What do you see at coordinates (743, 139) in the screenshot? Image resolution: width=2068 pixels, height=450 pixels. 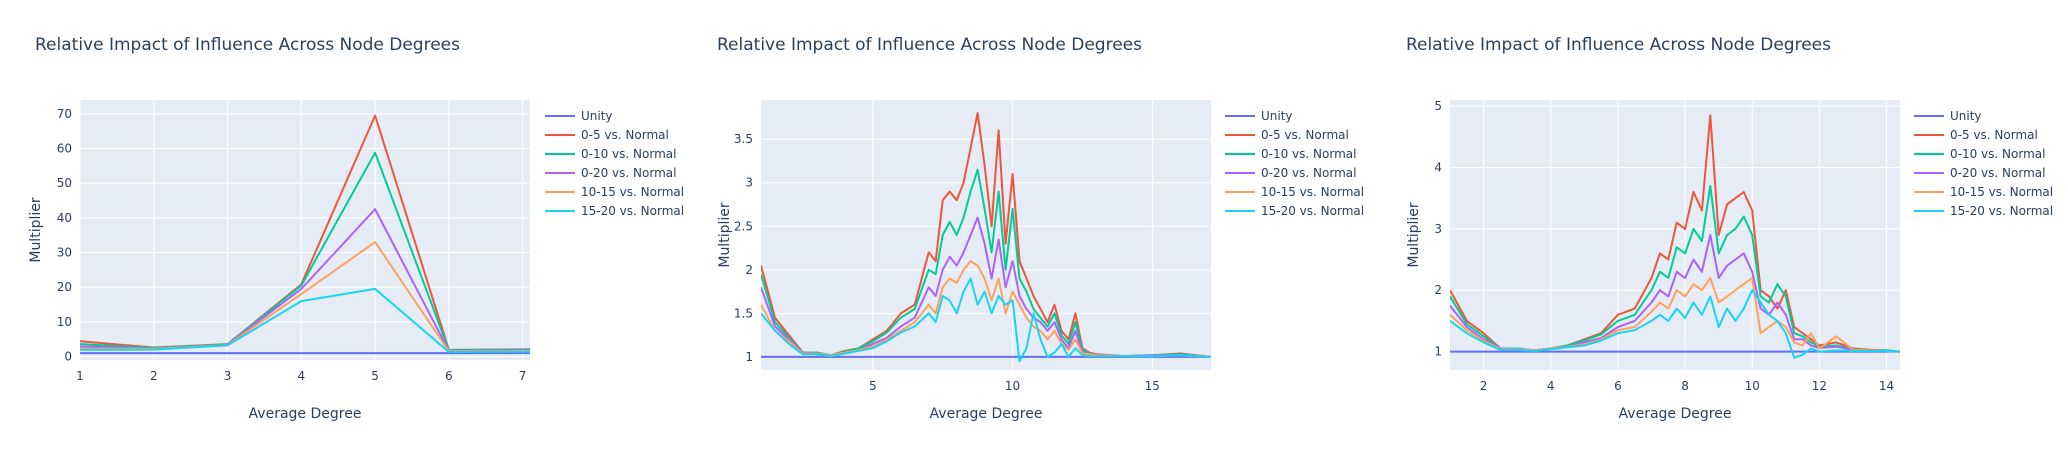 I see `y-tick-label: 3.5` at bounding box center [743, 139].